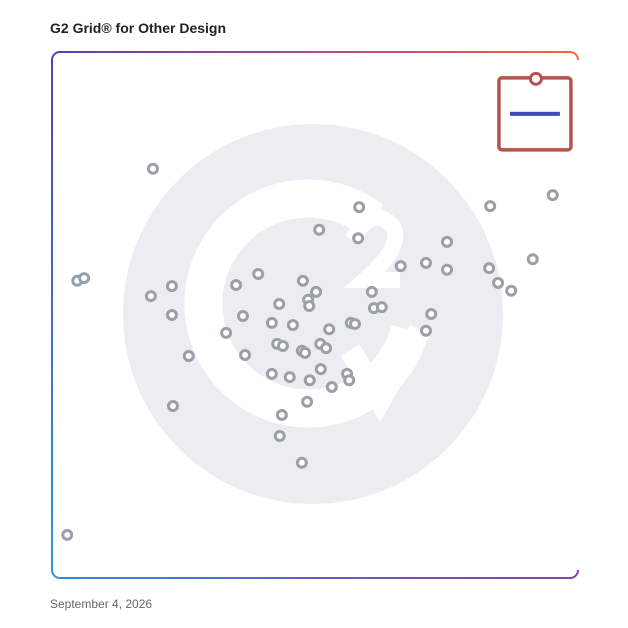 Image resolution: width=628 pixels, height=628 pixels. I want to click on date: September 4, 2026, so click(101, 604).